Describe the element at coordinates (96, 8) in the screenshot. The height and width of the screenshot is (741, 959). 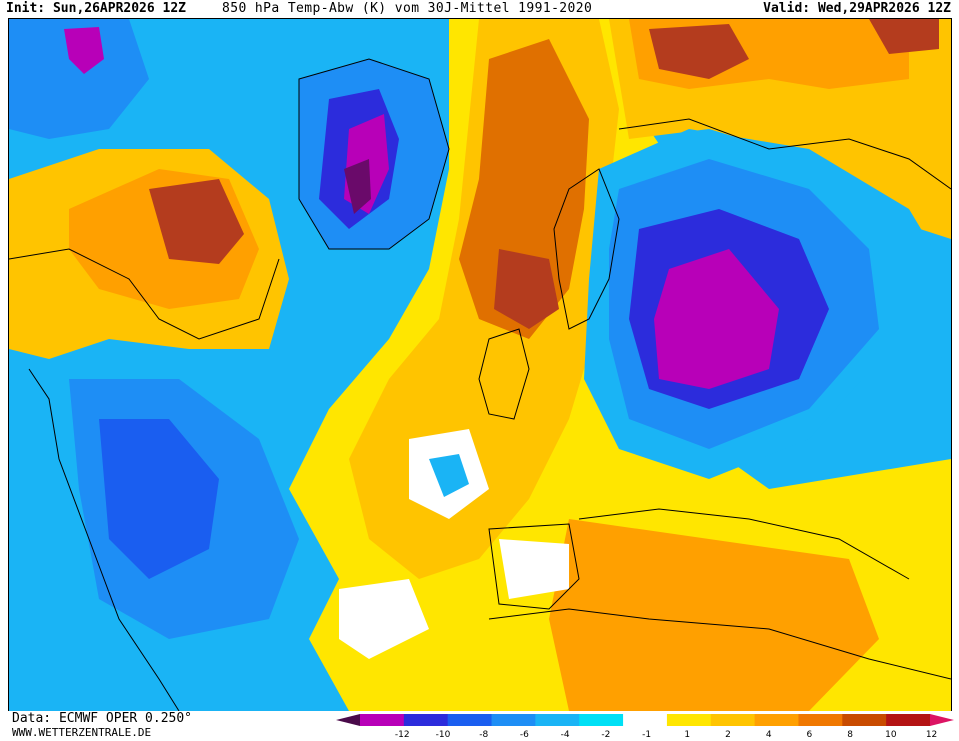
I see `init-time-label: Init: Sun,26APR2026 12Z` at that location.